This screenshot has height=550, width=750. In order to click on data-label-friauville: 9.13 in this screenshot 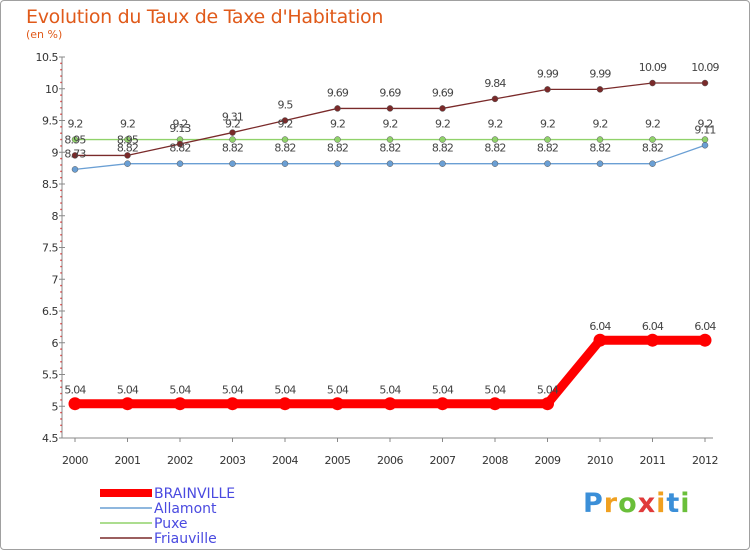, I will do `click(180, 128)`.